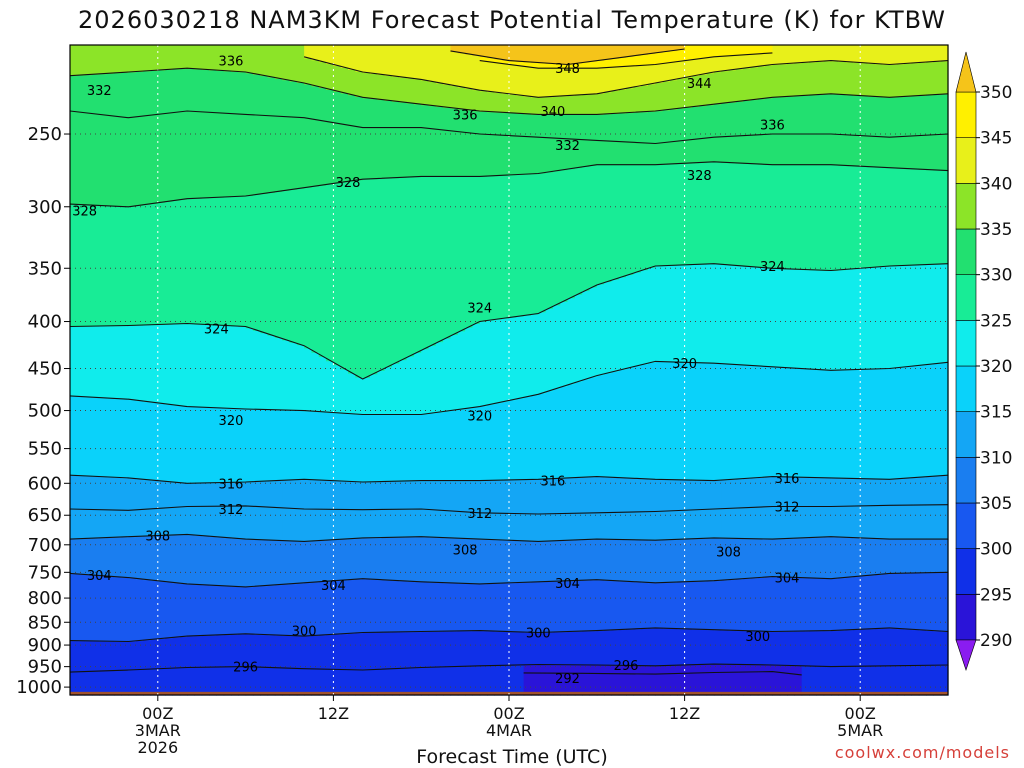  I want to click on colorbar-tick-label: 325, so click(996, 321).